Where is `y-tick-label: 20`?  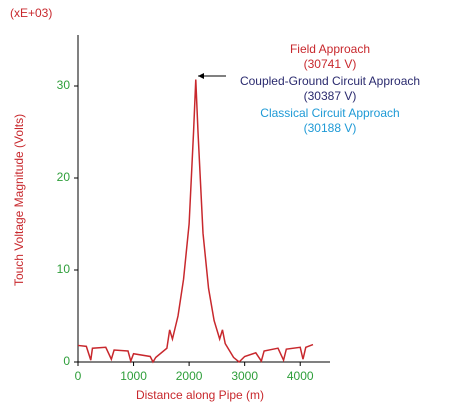
y-tick-label: 20 is located at coordinates (64, 177).